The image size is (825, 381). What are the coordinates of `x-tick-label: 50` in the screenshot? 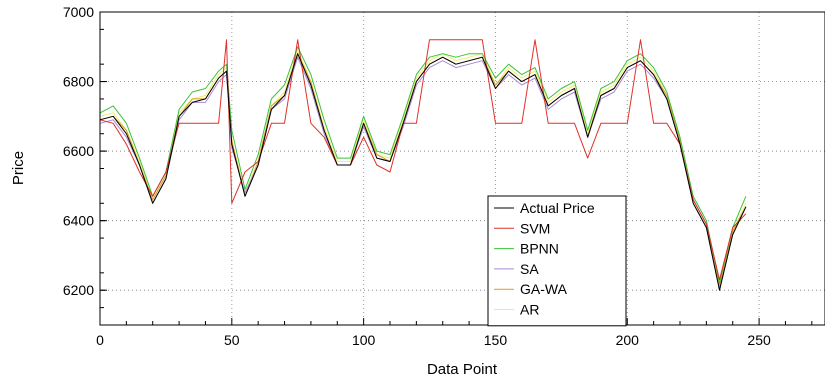 It's located at (232, 340).